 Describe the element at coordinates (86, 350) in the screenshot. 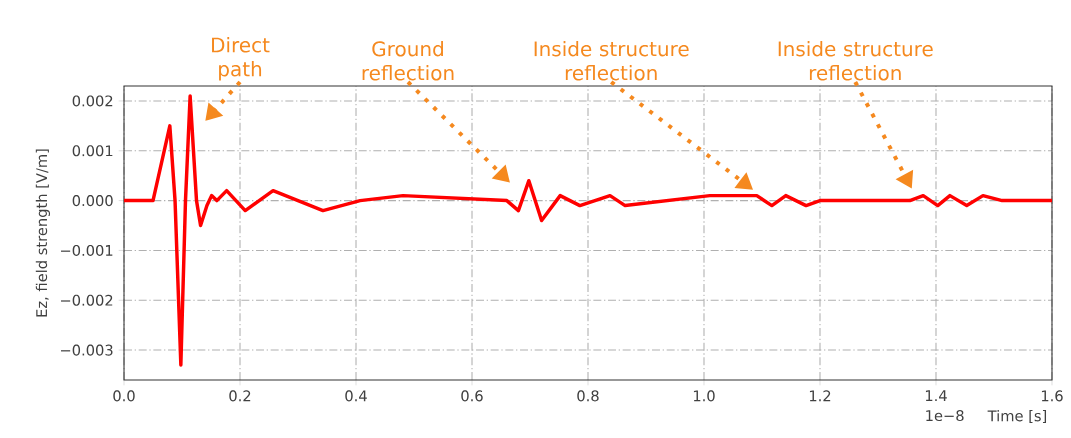

I see `y-tick-label: −0.003` at that location.